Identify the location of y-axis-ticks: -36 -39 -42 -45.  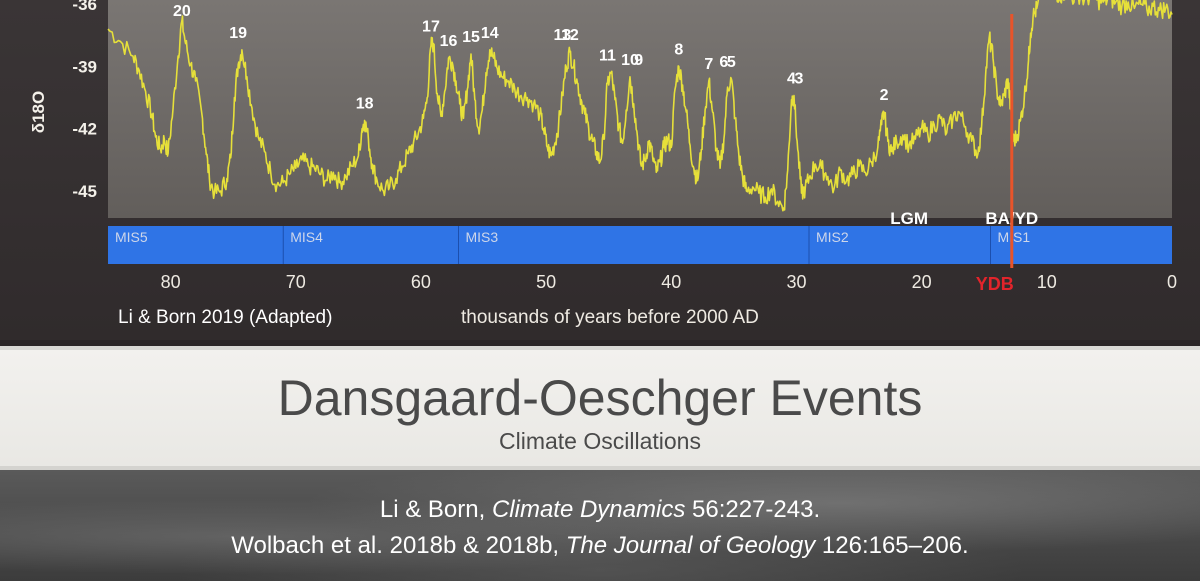
(84, 100).